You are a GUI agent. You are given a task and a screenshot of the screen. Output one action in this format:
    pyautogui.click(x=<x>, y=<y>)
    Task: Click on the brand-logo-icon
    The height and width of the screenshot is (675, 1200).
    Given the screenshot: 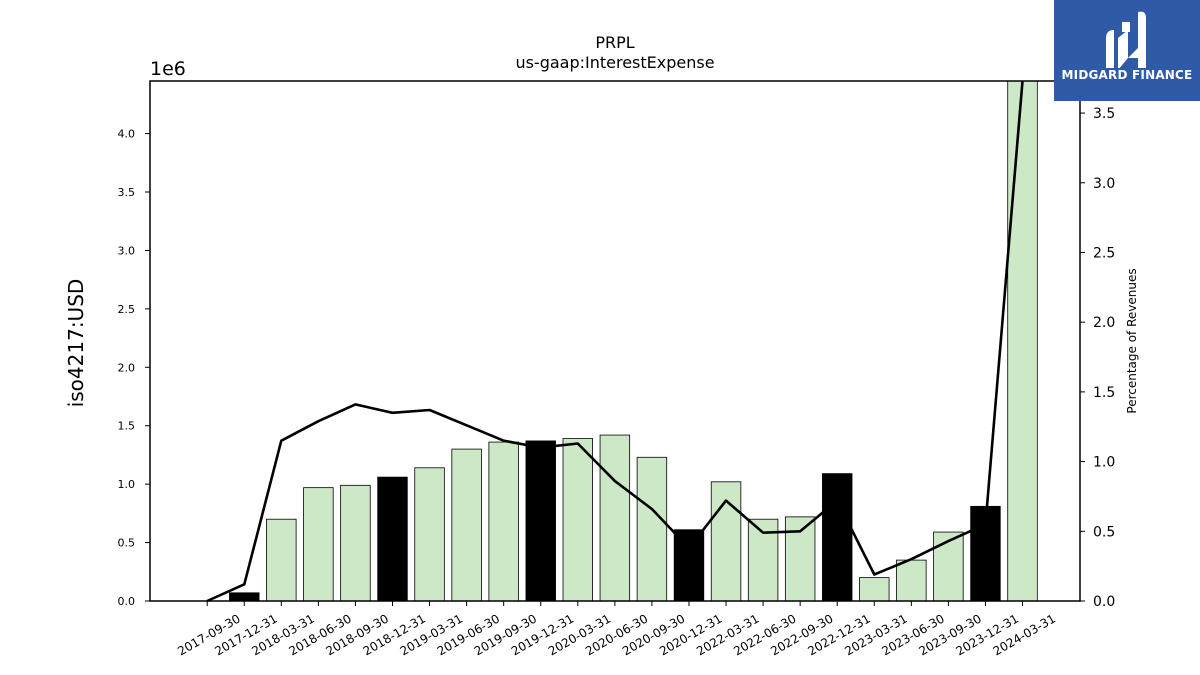 What is the action you would take?
    pyautogui.click(x=1126, y=39)
    